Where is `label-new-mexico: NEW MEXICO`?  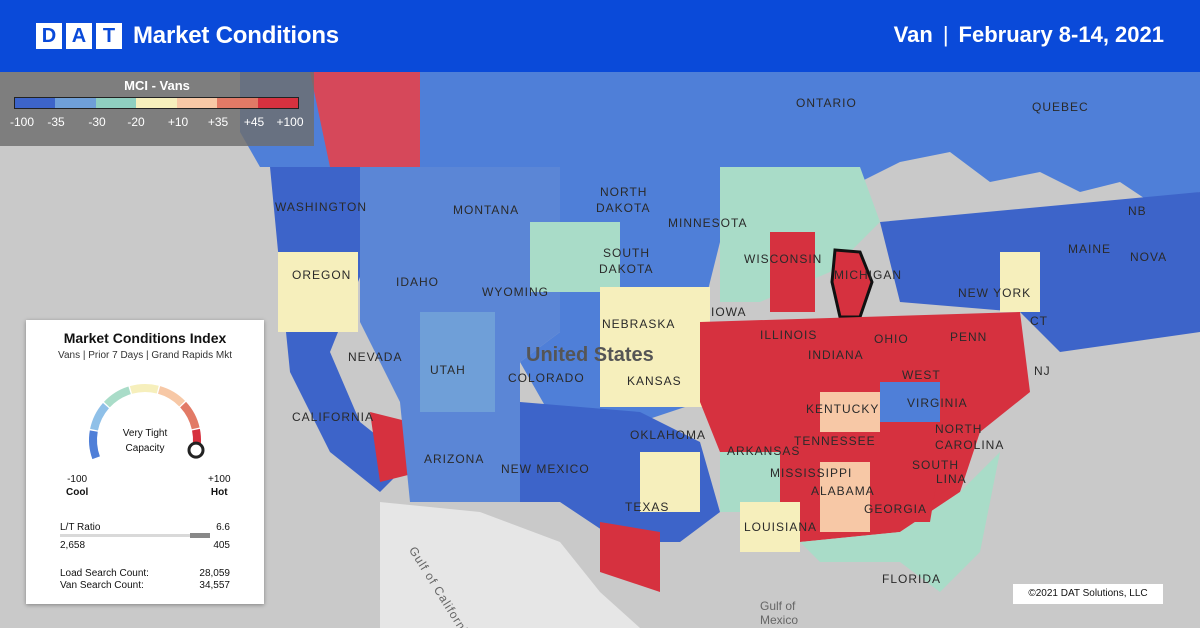 label-new-mexico: NEW MEXICO is located at coordinates (545, 469).